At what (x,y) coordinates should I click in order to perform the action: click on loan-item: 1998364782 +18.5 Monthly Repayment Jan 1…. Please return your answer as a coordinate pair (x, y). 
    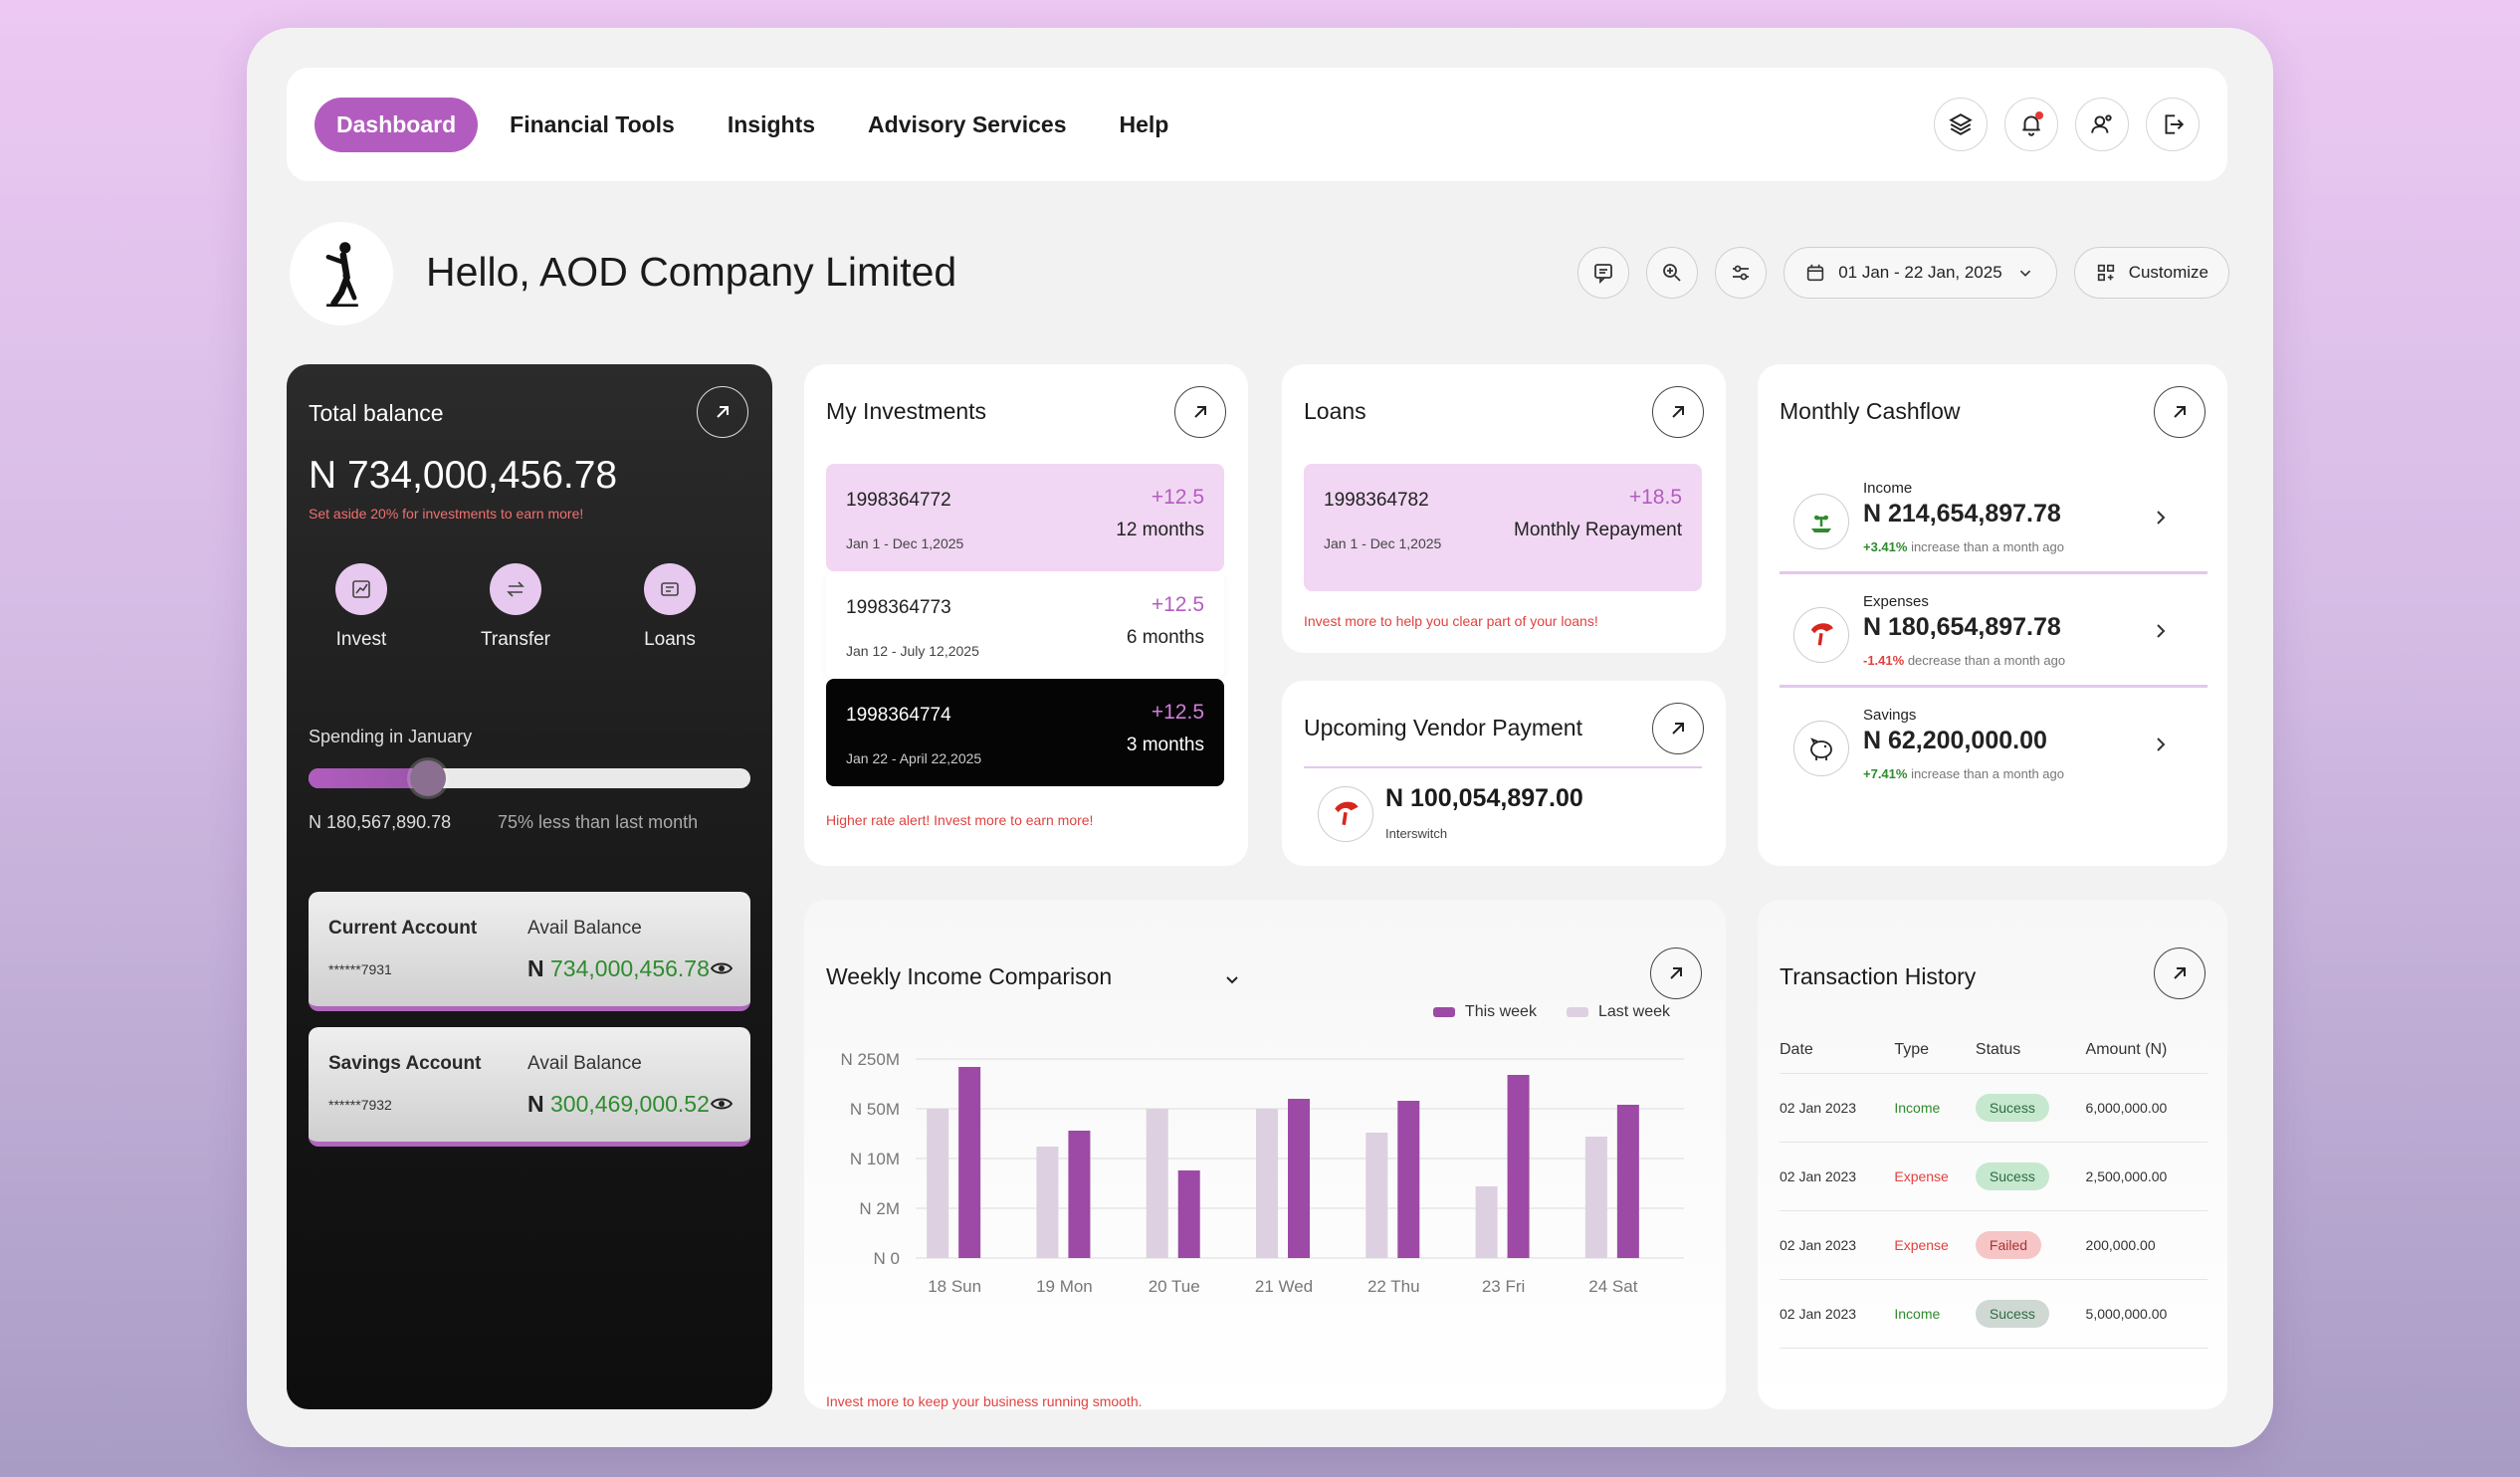
    Looking at the image, I should click on (1503, 527).